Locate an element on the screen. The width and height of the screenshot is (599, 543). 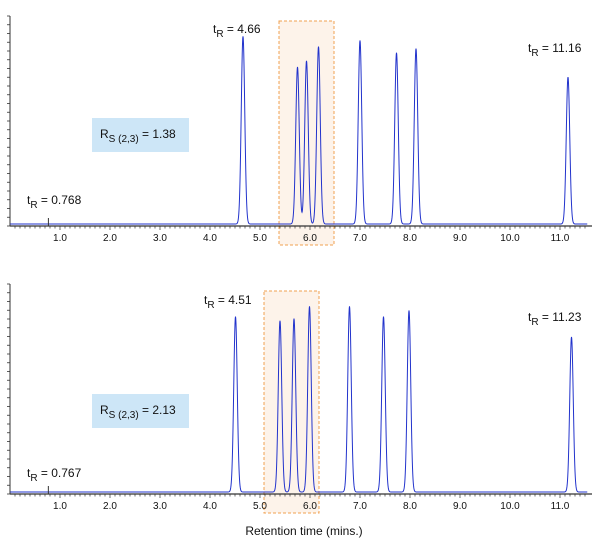
bottom-x-axis-ticks is located at coordinates (300, 496).